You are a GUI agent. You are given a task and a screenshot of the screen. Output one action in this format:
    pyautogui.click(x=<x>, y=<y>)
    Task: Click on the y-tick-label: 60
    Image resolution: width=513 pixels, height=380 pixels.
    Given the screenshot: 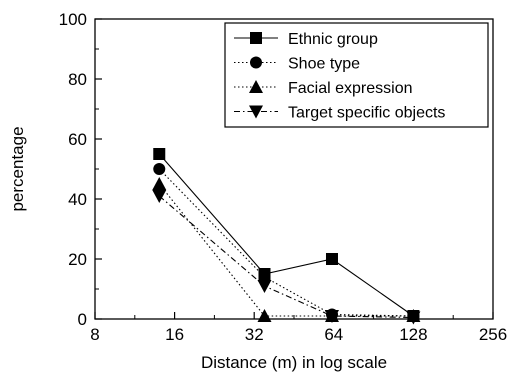 What is the action you would take?
    pyautogui.click(x=77, y=139)
    